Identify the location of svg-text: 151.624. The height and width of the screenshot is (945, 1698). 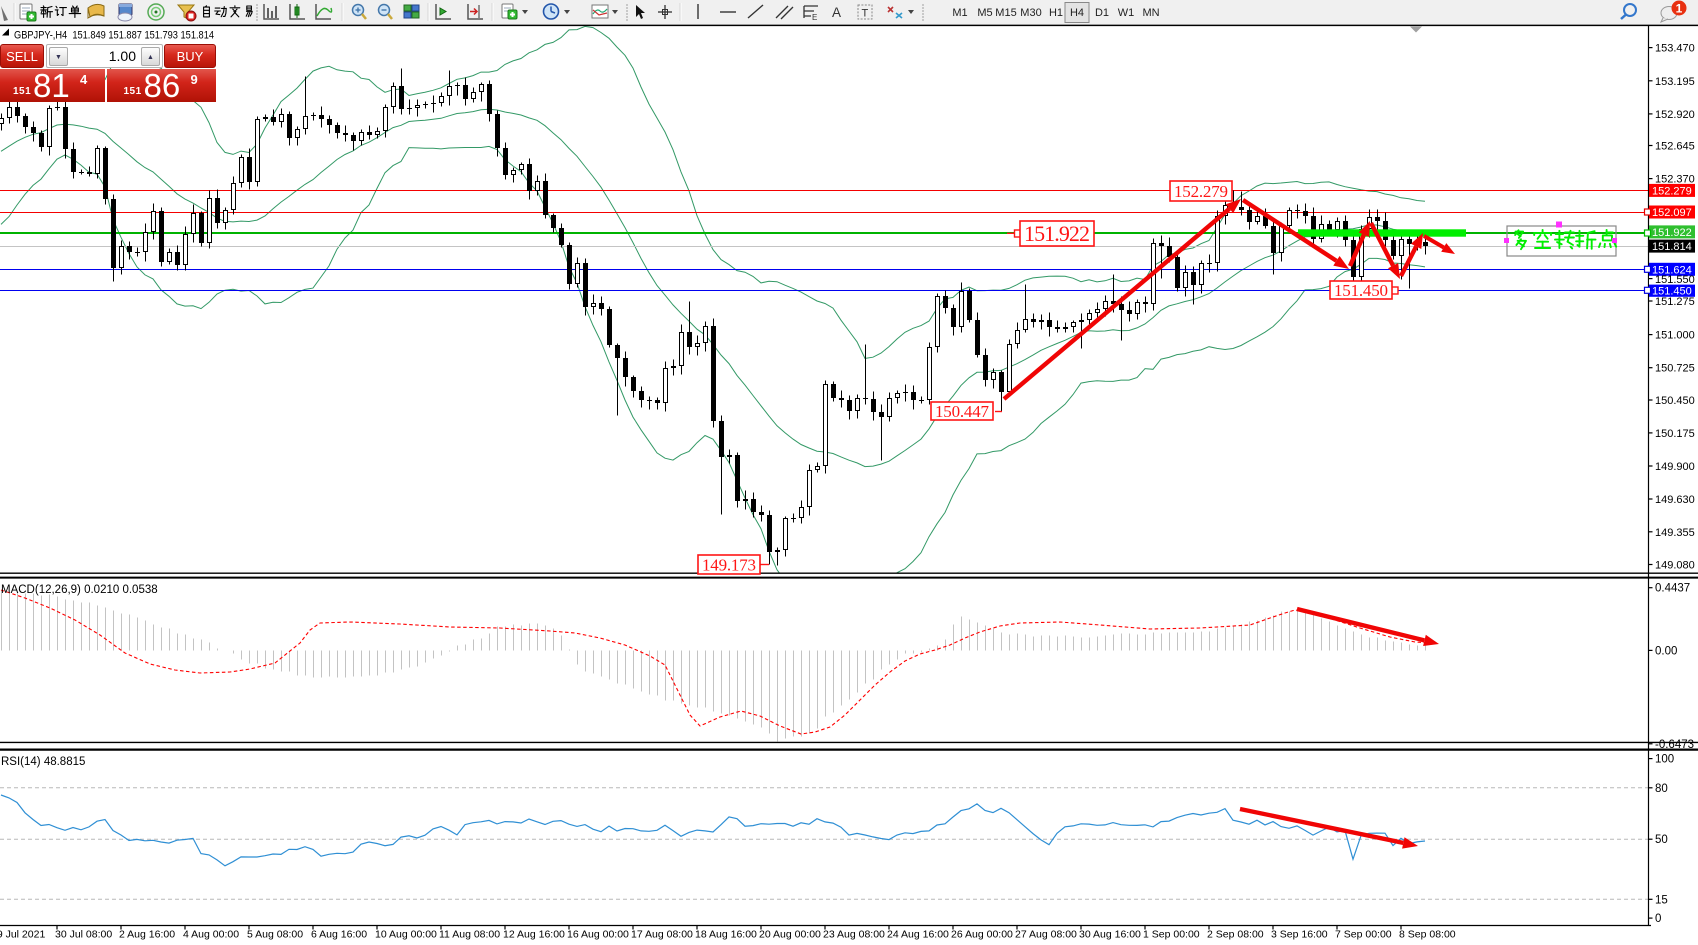
(1672, 270).